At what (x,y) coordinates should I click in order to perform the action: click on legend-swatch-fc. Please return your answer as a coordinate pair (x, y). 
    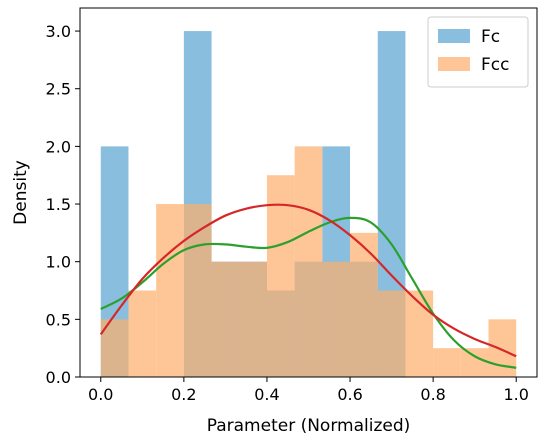
    Looking at the image, I should click on (454, 36).